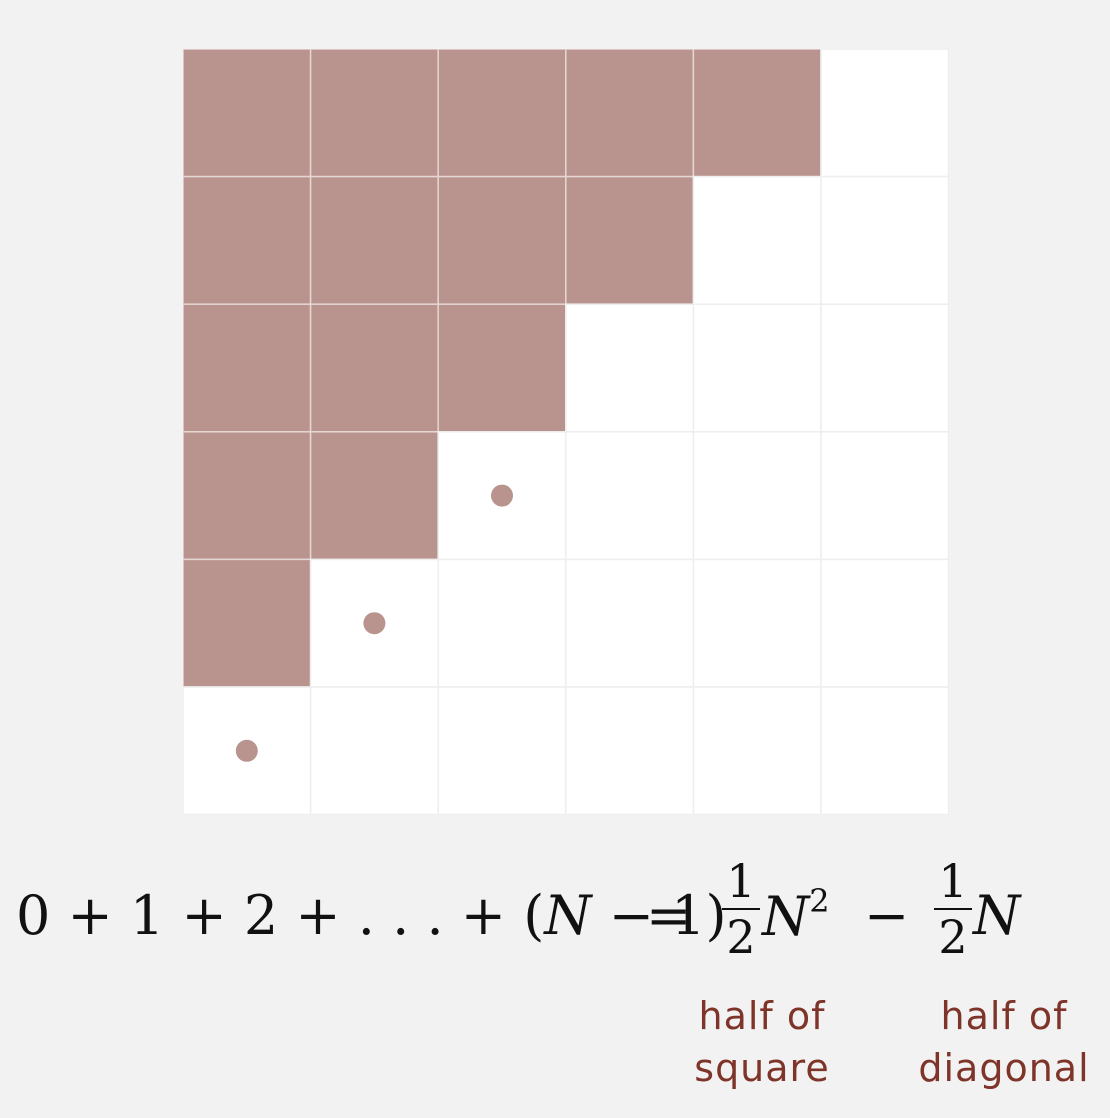 The image size is (1110, 1118). What do you see at coordinates (1004, 1016) in the screenshot?
I see `label-diagonal-line1: half of` at bounding box center [1004, 1016].